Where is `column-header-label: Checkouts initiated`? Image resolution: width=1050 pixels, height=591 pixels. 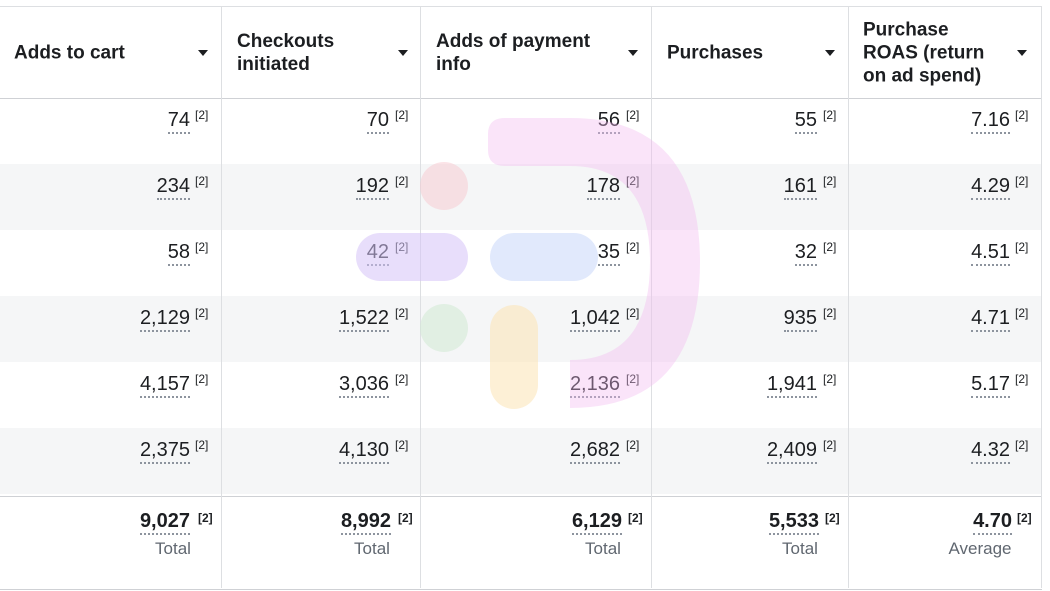 column-header-label: Checkouts initiated is located at coordinates (286, 52).